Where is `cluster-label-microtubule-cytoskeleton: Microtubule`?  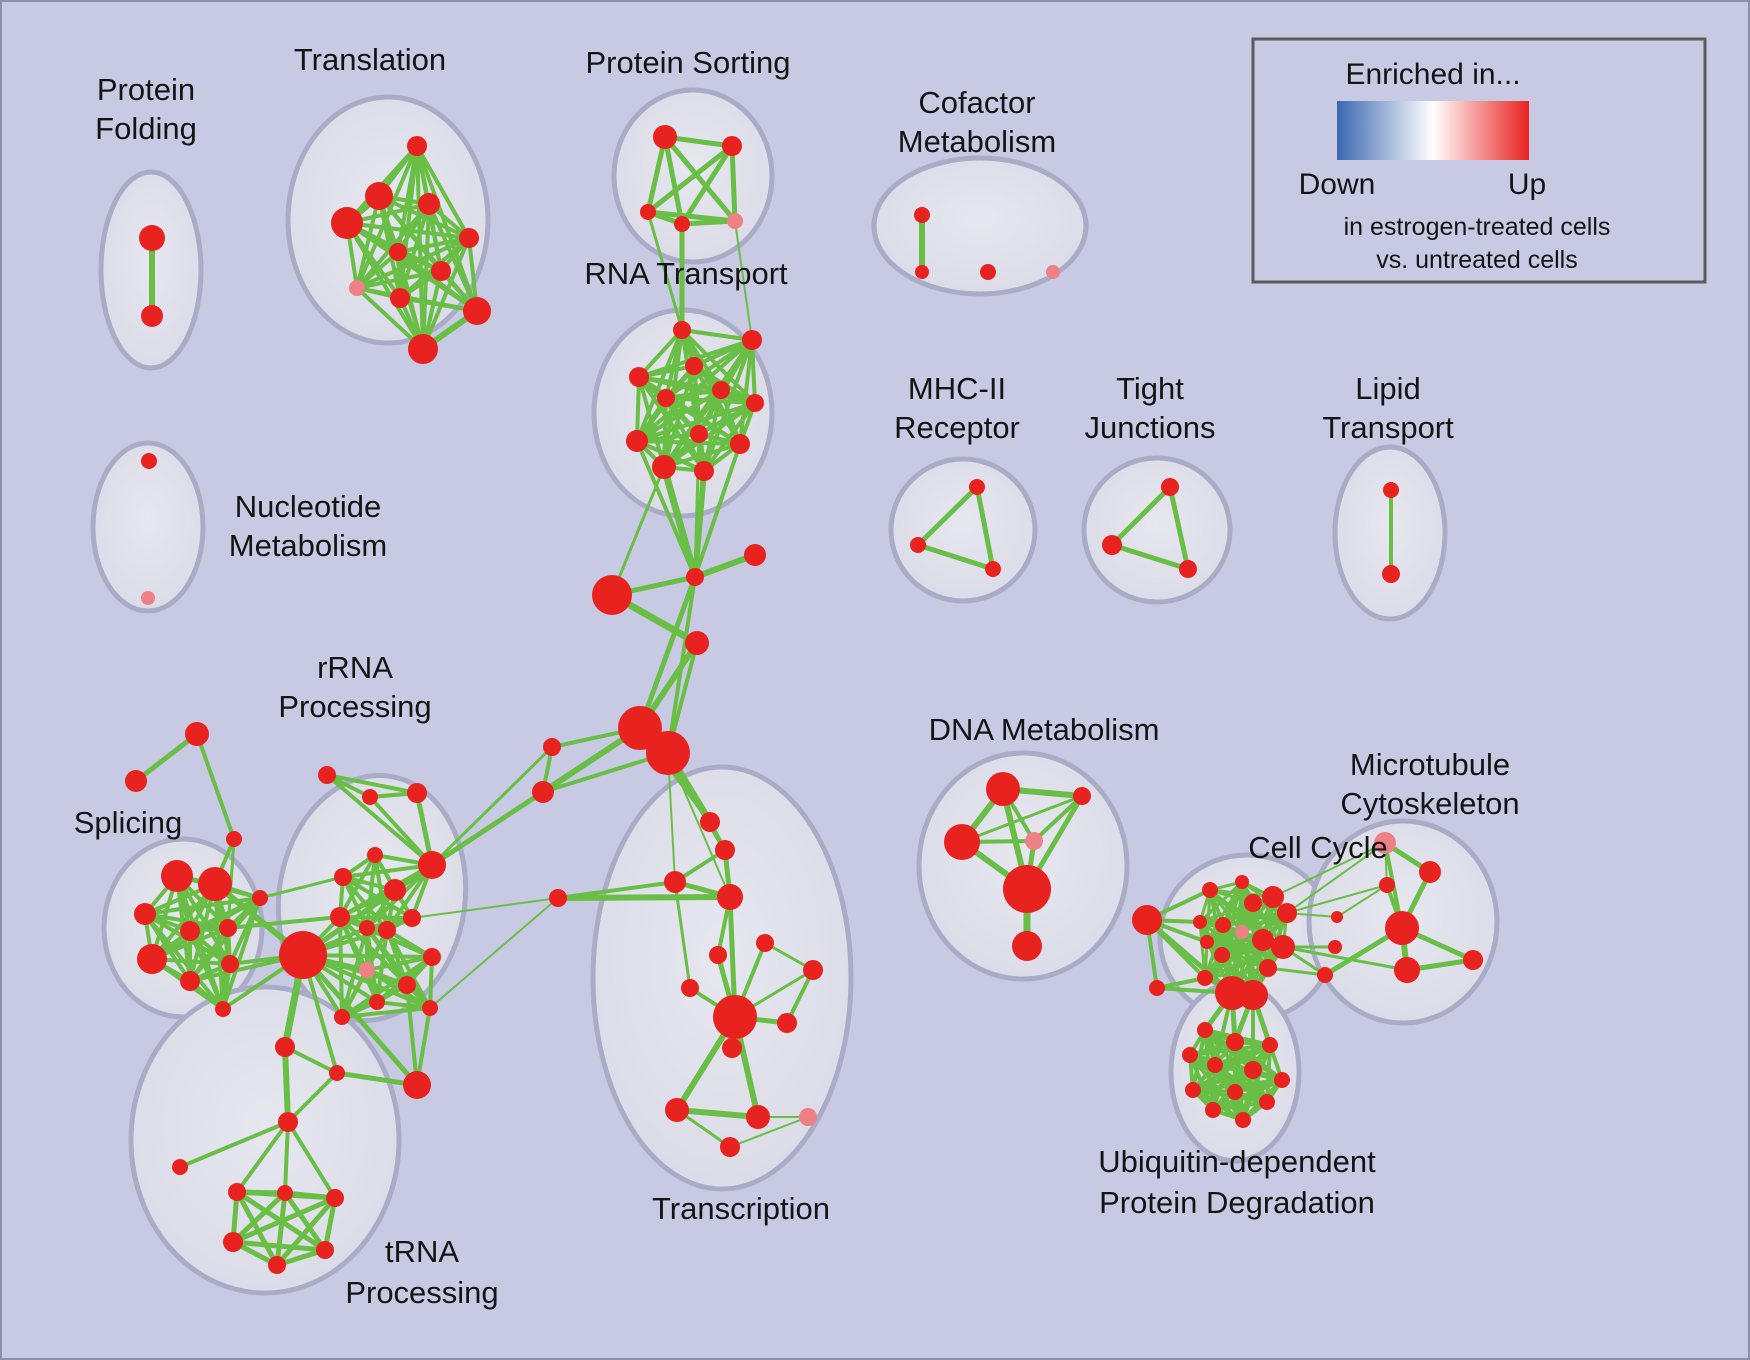 cluster-label-microtubule-cytoskeleton: Microtubule is located at coordinates (1430, 764).